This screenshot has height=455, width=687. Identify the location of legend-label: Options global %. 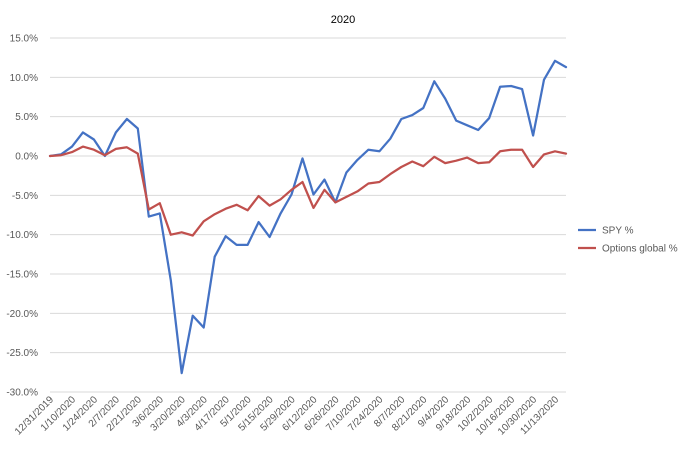
(640, 249).